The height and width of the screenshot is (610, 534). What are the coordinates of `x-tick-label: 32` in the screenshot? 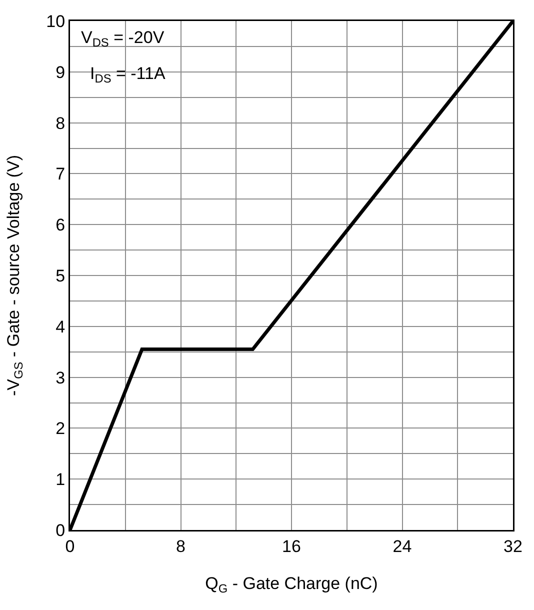 It's located at (513, 546).